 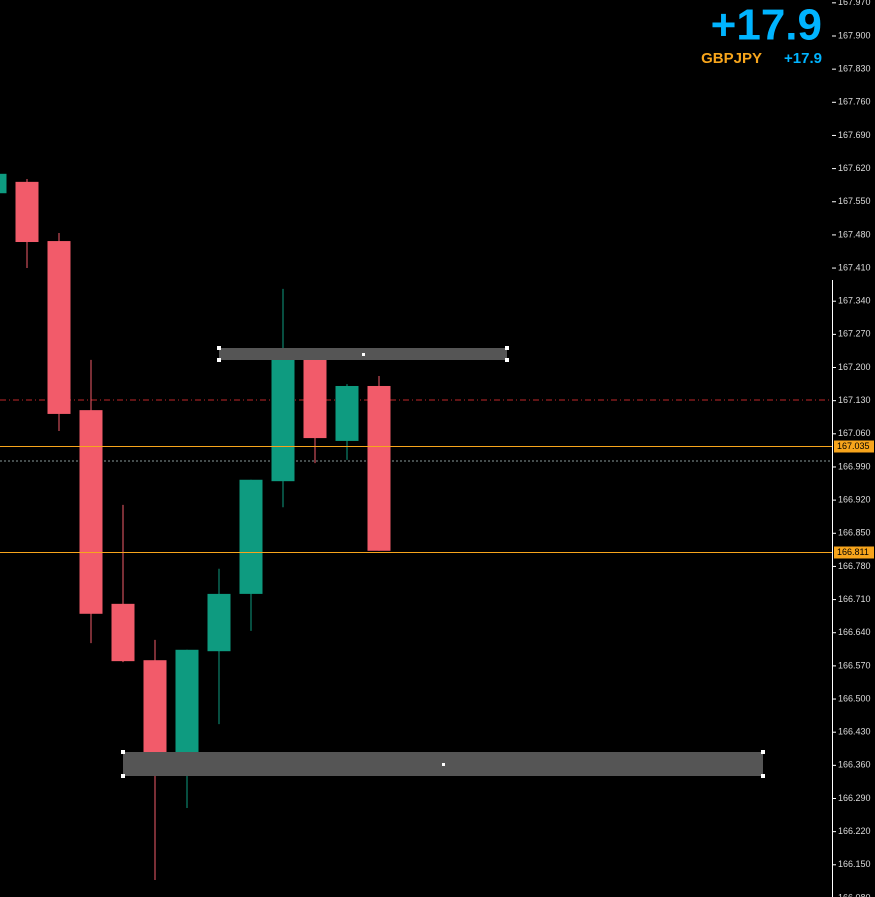 I want to click on y-tick-label: 166.990, so click(x=854, y=466).